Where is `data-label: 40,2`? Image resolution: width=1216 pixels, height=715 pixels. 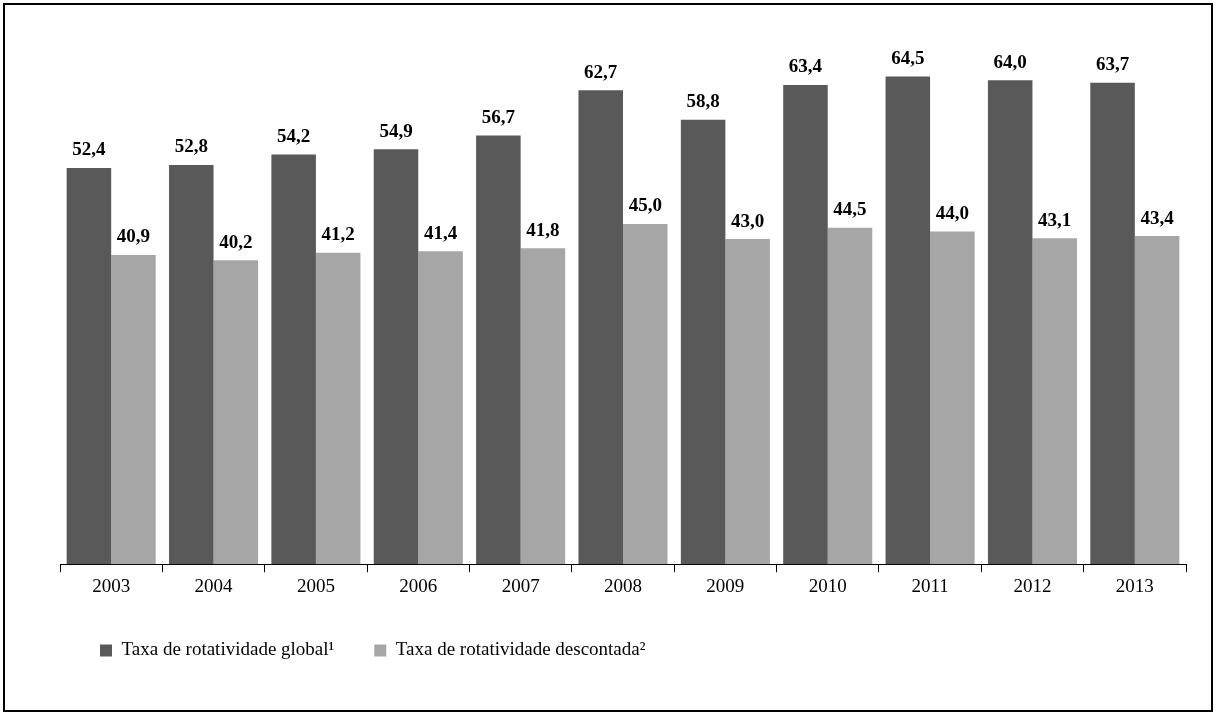
data-label: 40,2 is located at coordinates (236, 241).